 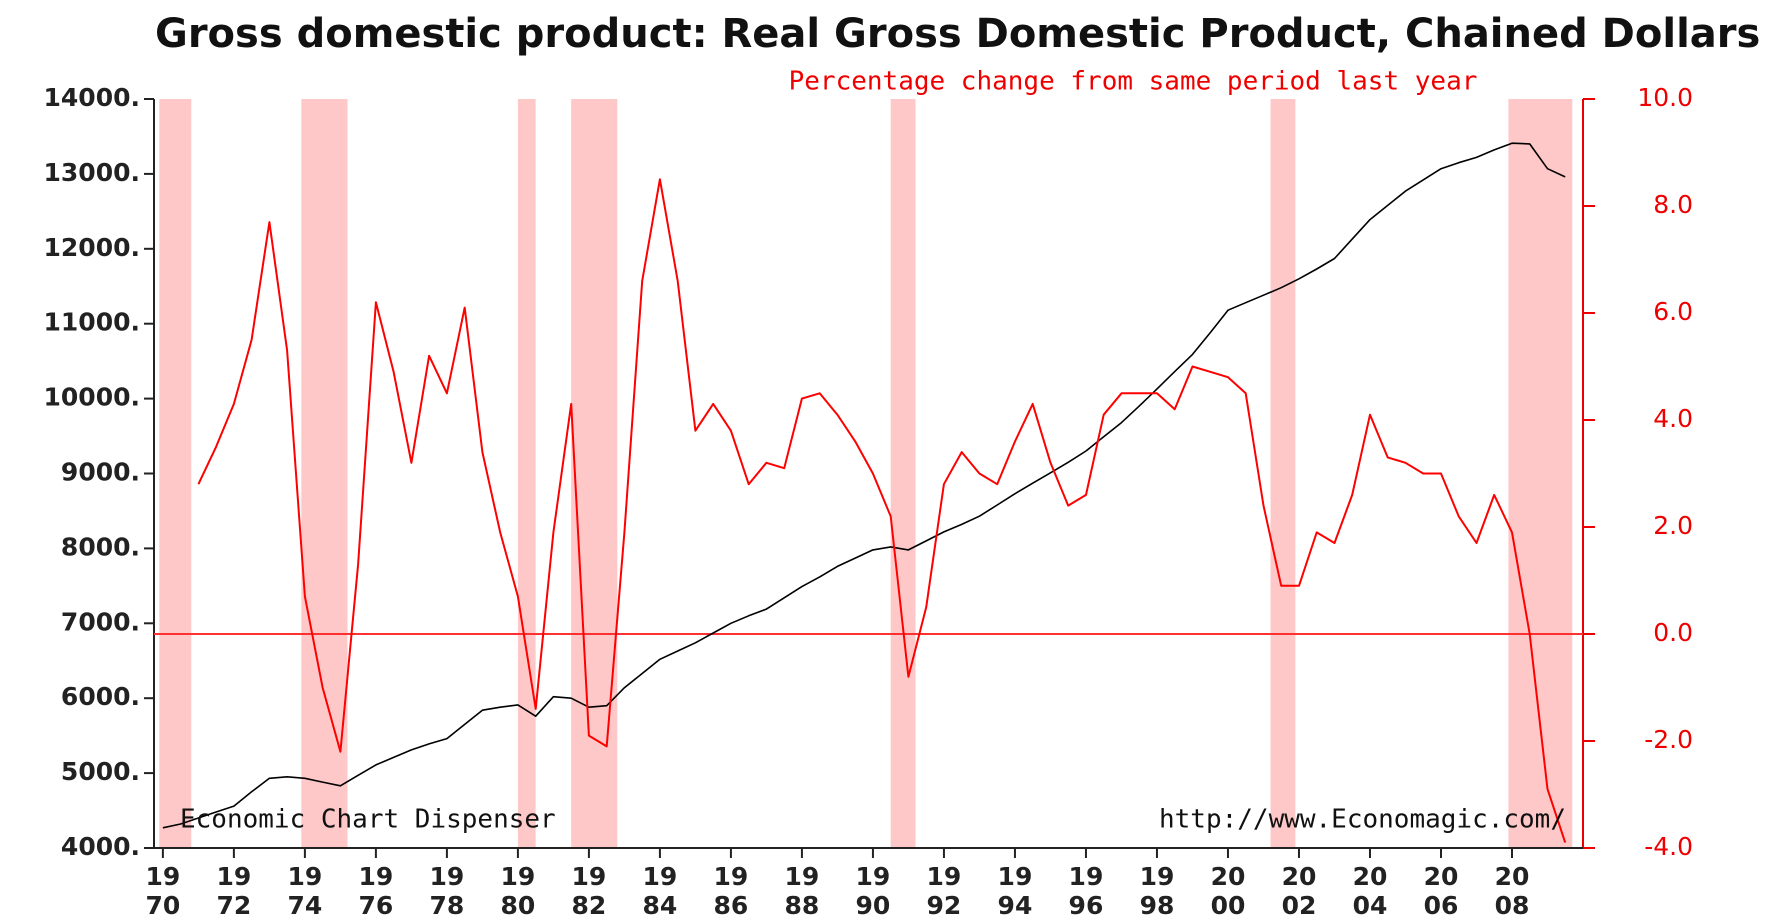 I want to click on x-tick-label: 19 76, so click(x=375, y=891).